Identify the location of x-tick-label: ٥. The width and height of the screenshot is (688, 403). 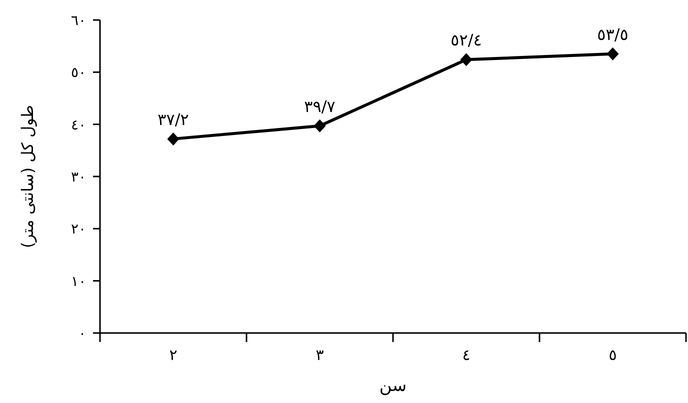
(612, 355).